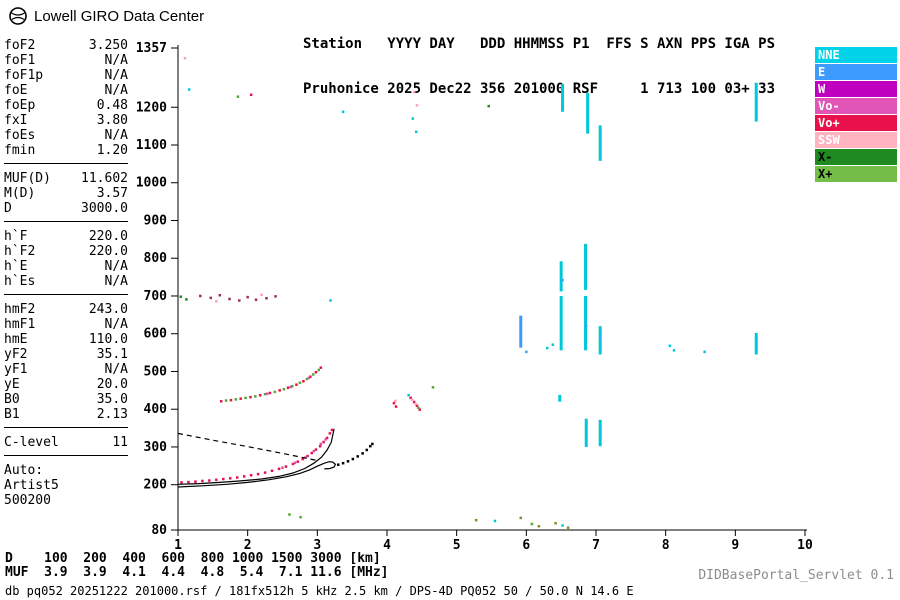 The width and height of the screenshot is (900, 600). I want to click on param-row: yF1 N/A, so click(66, 369).